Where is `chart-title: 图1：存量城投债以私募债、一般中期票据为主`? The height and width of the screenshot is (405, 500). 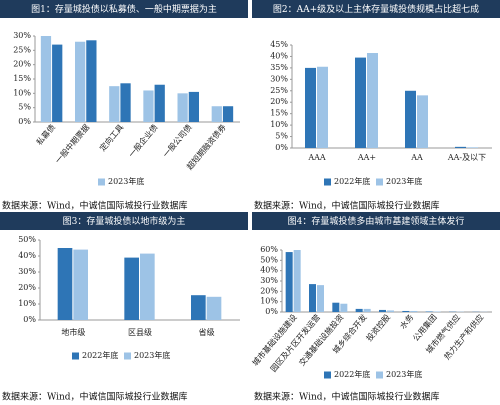
chart-title: 图1：存量城投债以私募债、一般中期票据为主 is located at coordinates (124, 9).